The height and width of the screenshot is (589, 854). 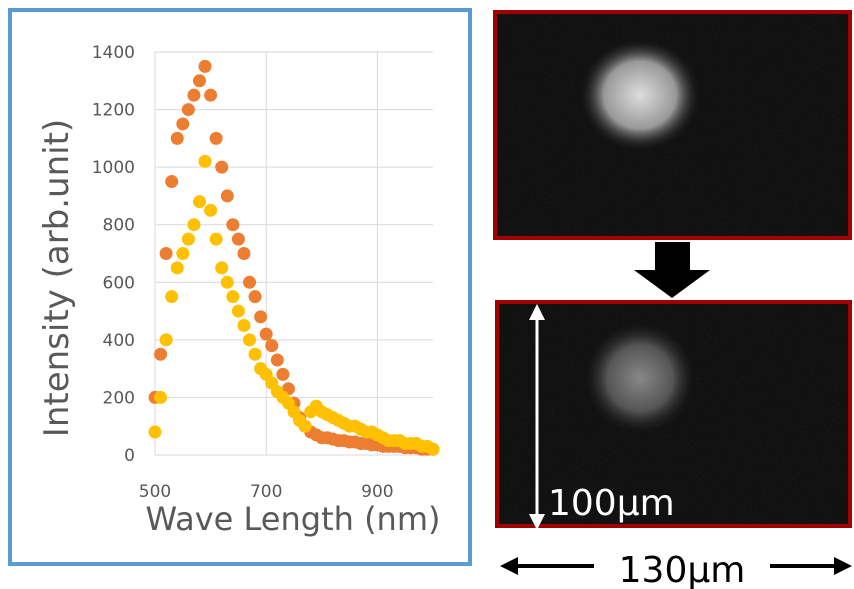 I want to click on x-axis-title: Wave Length (nm), so click(x=293, y=519).